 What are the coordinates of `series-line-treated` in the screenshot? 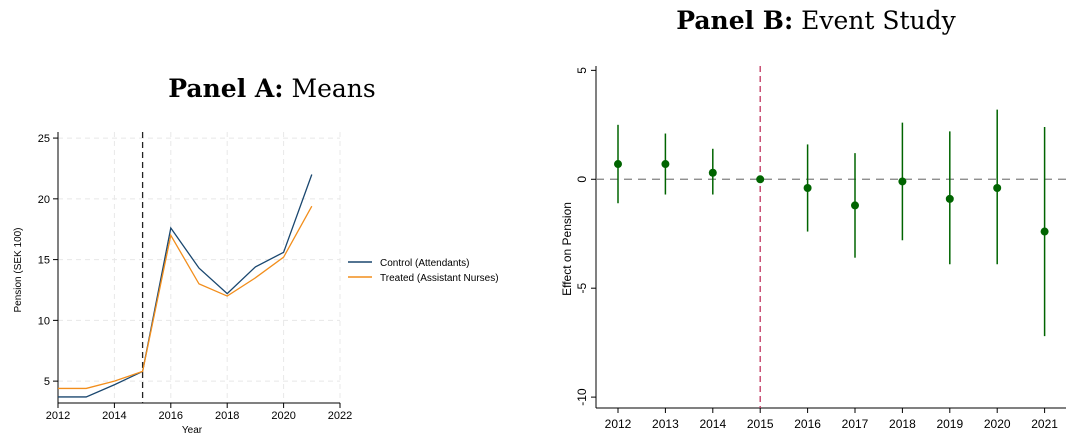 It's located at (185, 297).